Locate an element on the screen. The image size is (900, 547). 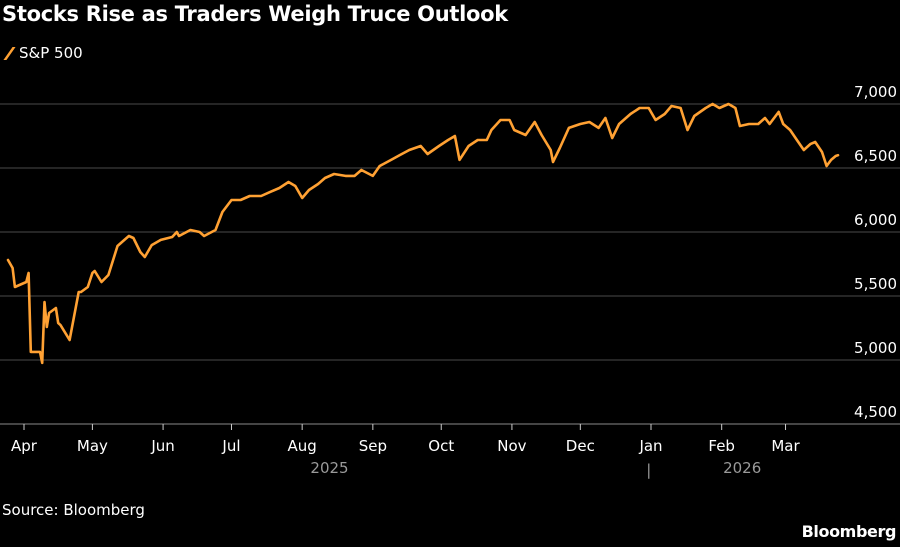
y-tick-label: 7,000 is located at coordinates (875, 92).